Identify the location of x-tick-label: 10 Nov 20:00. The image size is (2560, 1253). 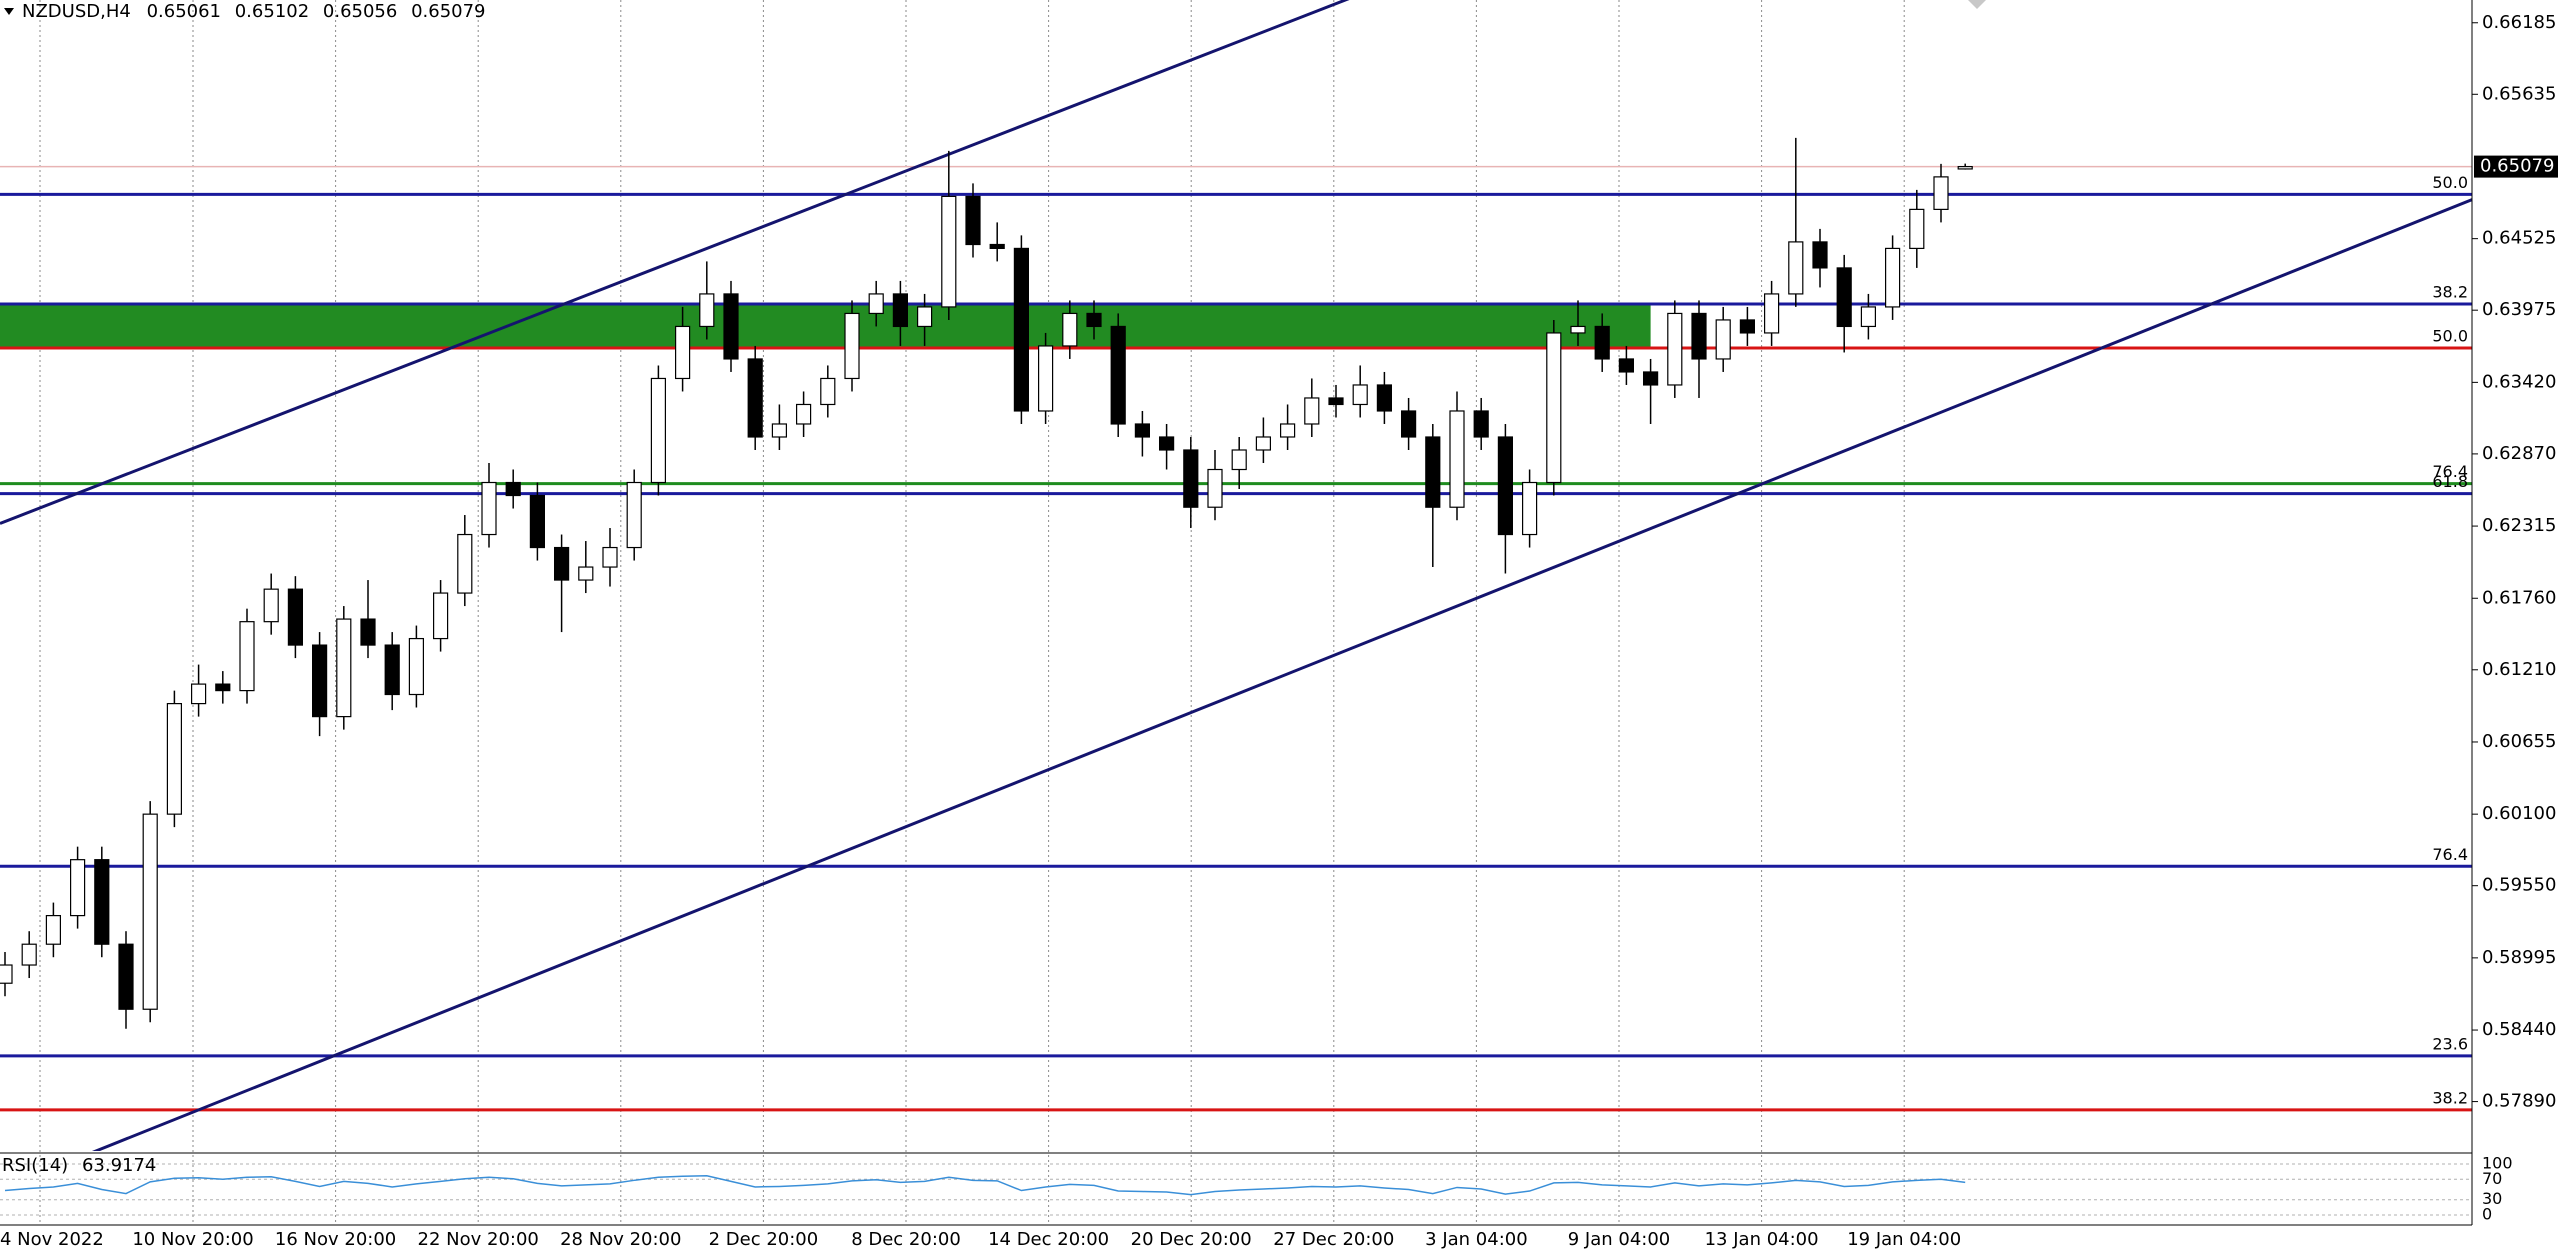
(192, 1239).